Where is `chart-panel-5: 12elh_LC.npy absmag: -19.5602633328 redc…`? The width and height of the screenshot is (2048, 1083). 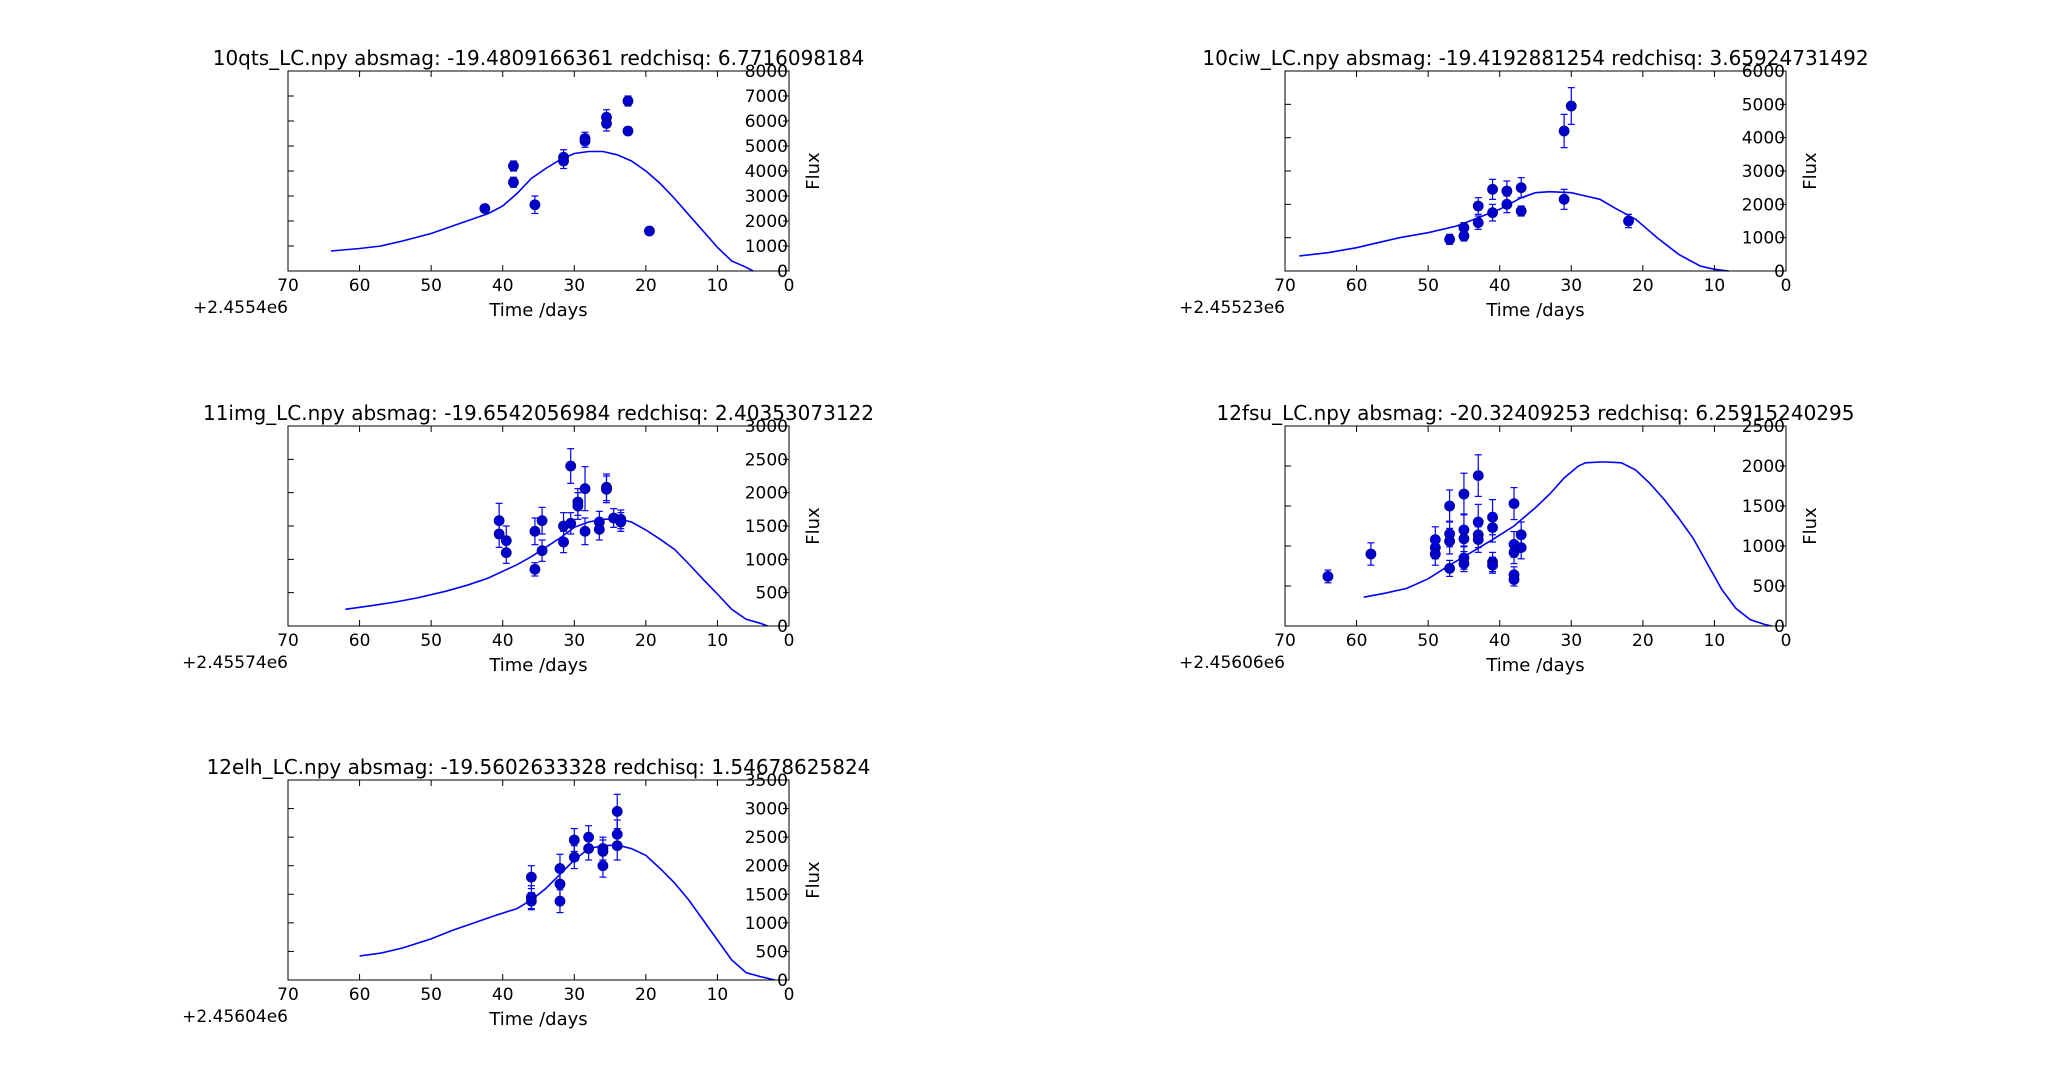 chart-panel-5: 12elh_LC.npy absmag: -19.5602633328 redc… is located at coordinates (526, 892).